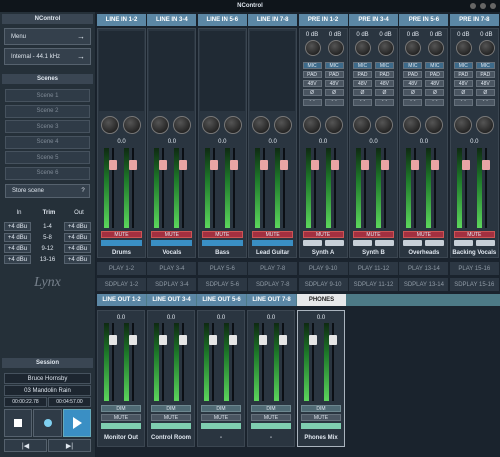  What do you see at coordinates (222, 268) in the screenshot?
I see `play-slot: PLAY 5-6` at bounding box center [222, 268].